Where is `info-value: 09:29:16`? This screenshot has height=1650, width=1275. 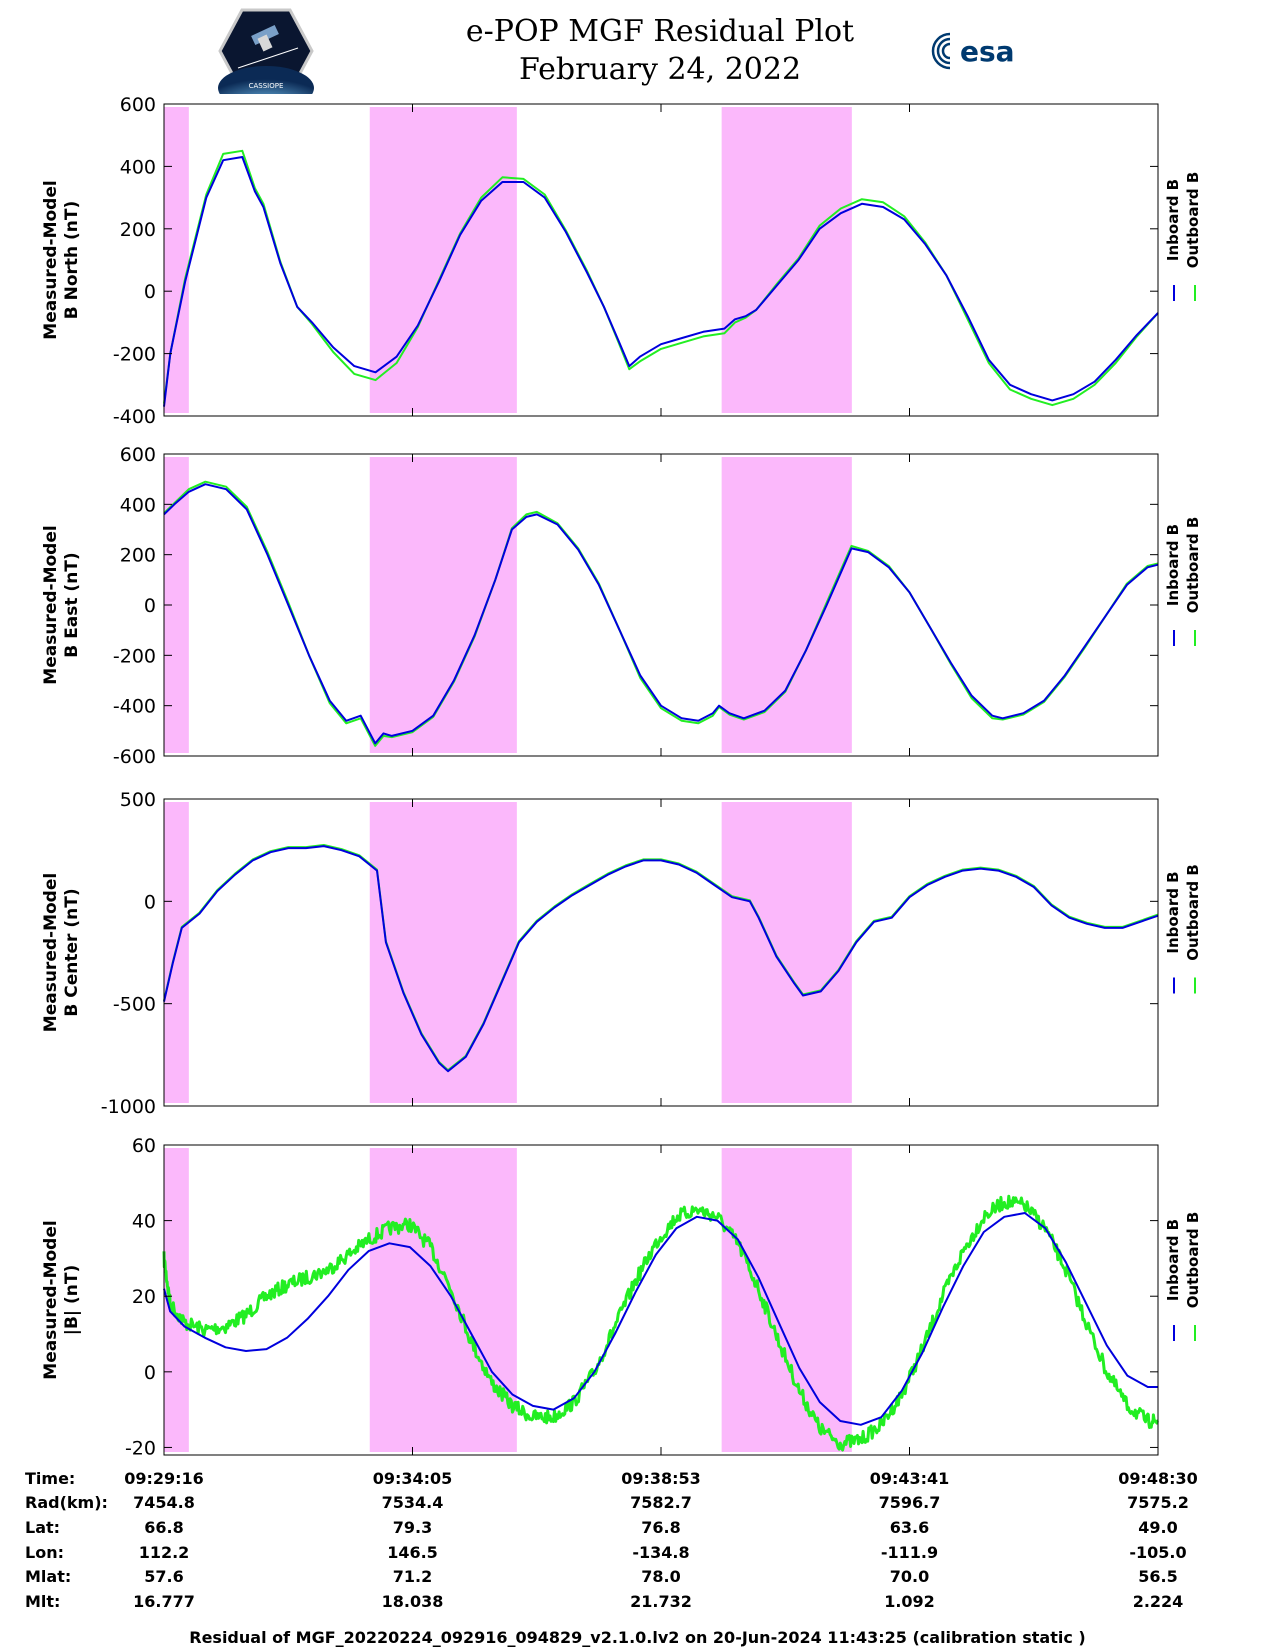 info-value: 09:29:16 is located at coordinates (164, 1478).